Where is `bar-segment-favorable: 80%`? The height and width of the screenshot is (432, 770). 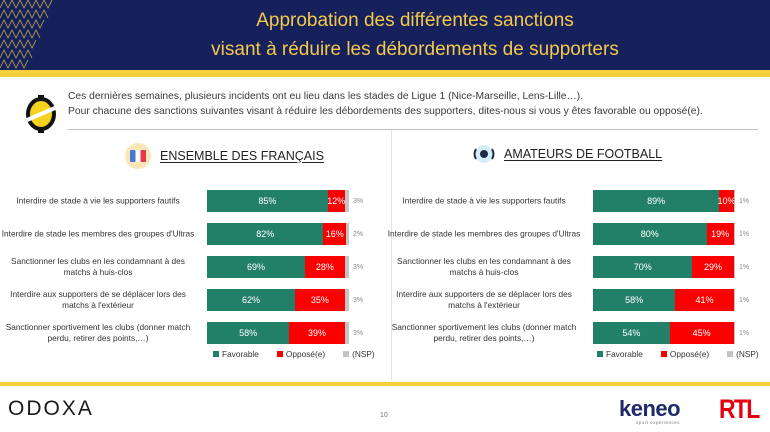
bar-segment-favorable: 80% is located at coordinates (650, 234).